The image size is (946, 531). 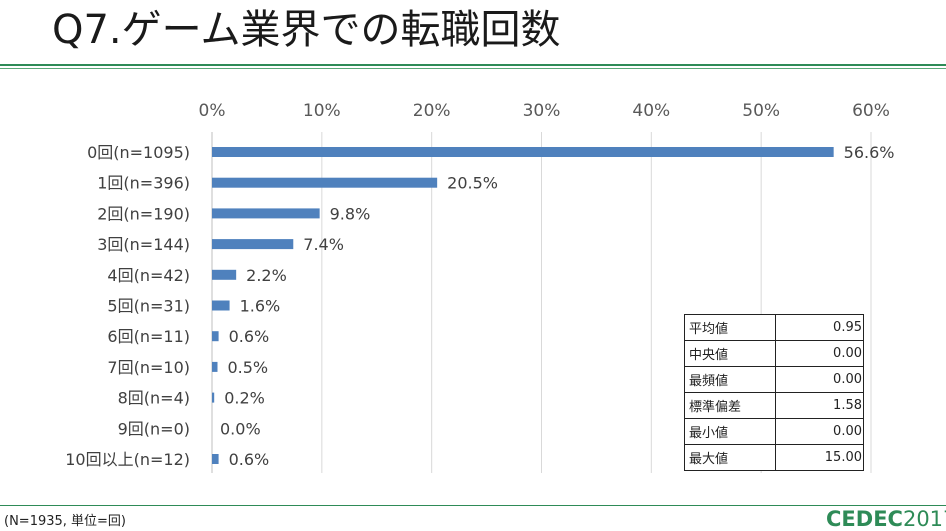 I want to click on data-label: 7.4%, so click(x=323, y=244).